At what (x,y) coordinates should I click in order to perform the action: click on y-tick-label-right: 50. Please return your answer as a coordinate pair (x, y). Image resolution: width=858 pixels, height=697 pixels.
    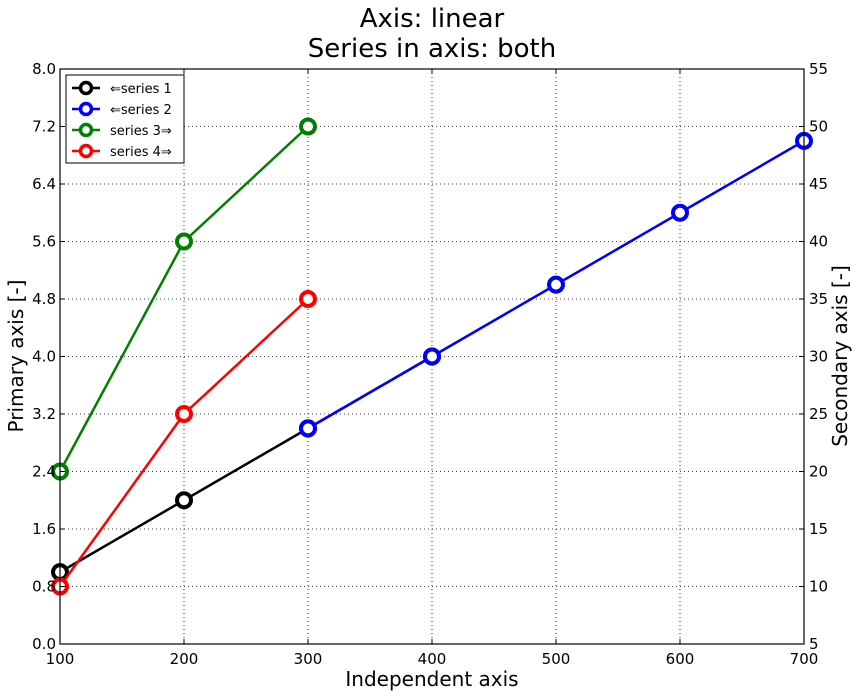
    Looking at the image, I should click on (818, 127).